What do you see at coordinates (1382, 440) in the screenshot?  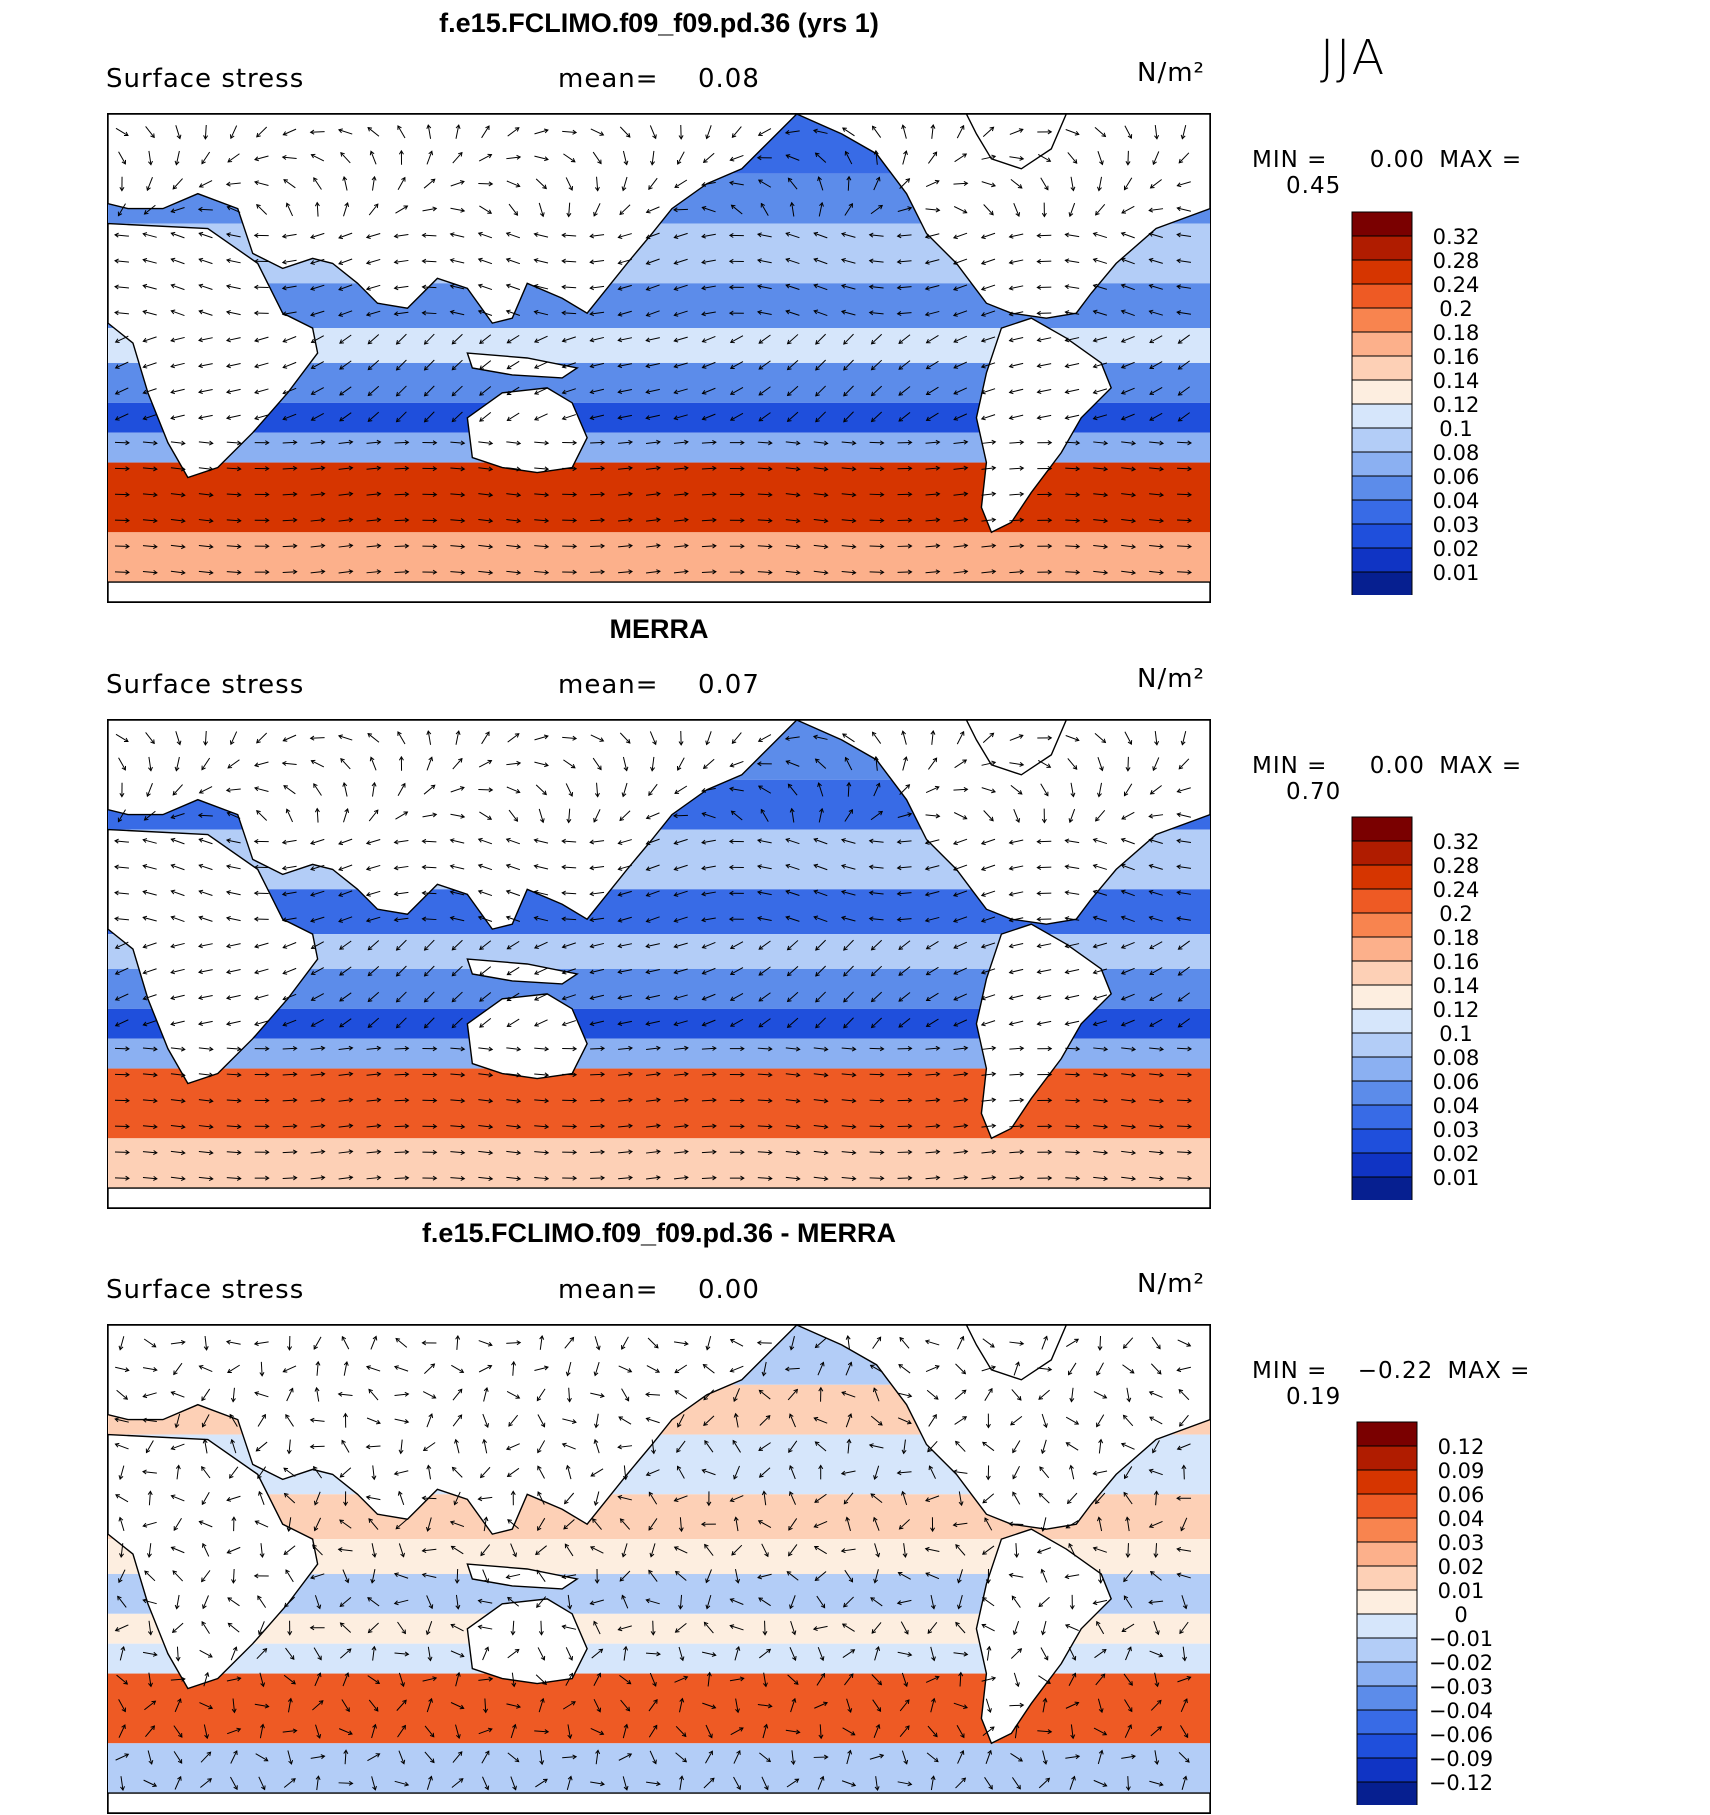 I see `colorbar-swatch` at bounding box center [1382, 440].